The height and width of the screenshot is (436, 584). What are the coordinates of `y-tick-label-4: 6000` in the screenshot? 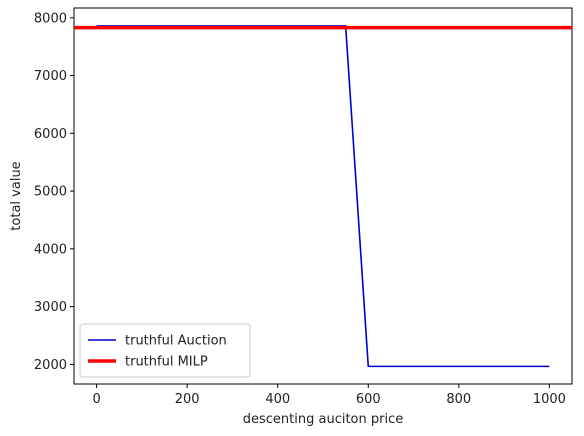 It's located at (50, 134).